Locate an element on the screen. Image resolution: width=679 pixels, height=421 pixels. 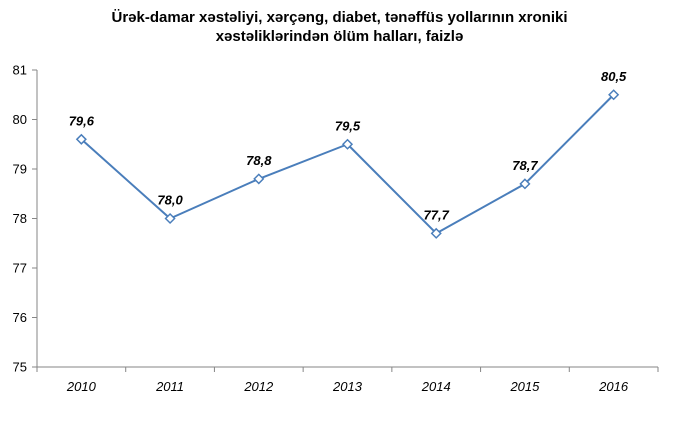
y-tick-label: 76 is located at coordinates (20, 317).